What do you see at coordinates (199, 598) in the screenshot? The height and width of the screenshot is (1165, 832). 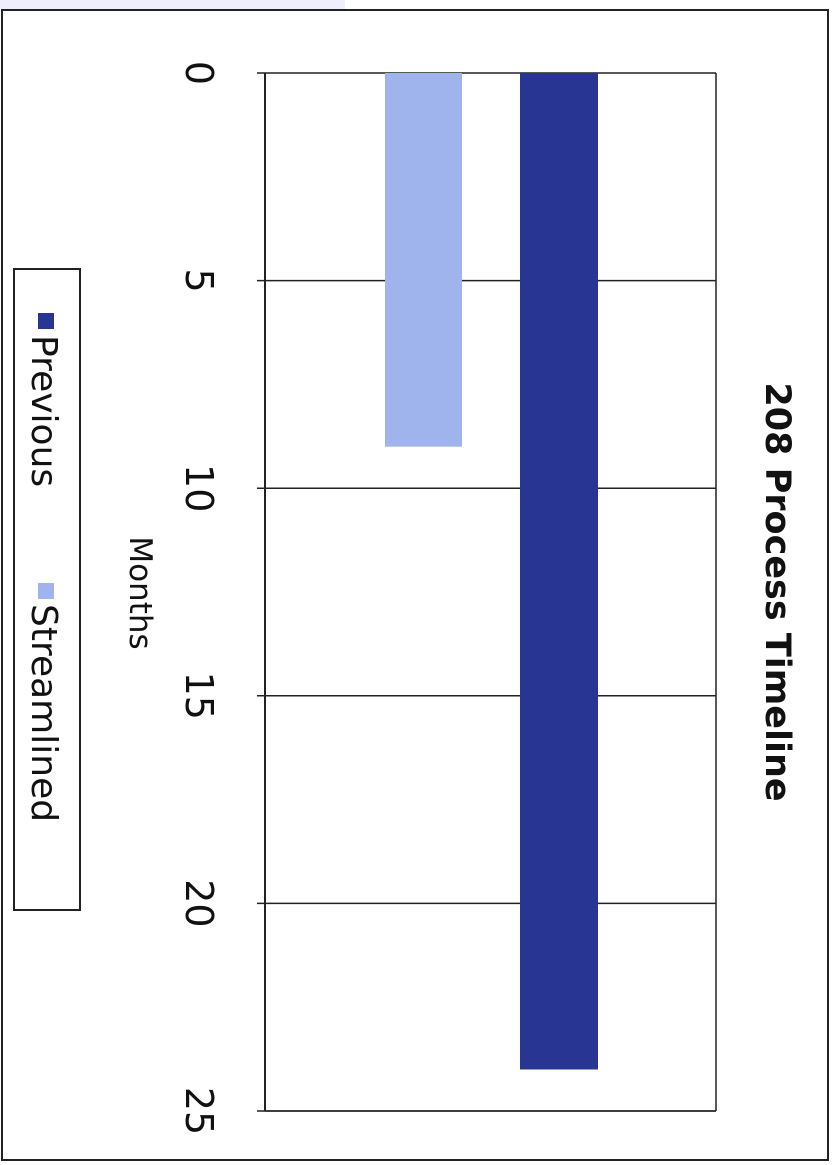 I see `x-tick-labels: 0 5 10 15 20 25` at bounding box center [199, 598].